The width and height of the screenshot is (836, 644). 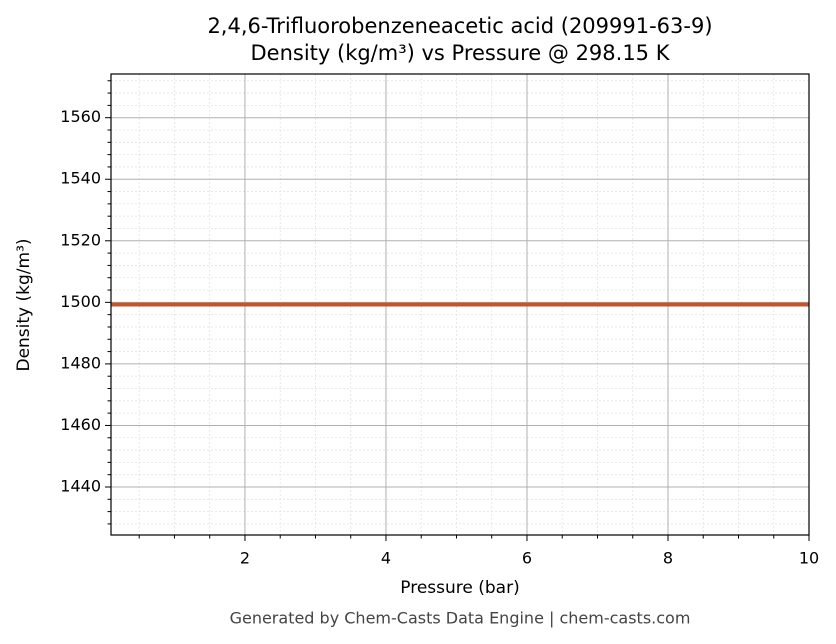 I want to click on y-tick-label: 1460, so click(x=80, y=424).